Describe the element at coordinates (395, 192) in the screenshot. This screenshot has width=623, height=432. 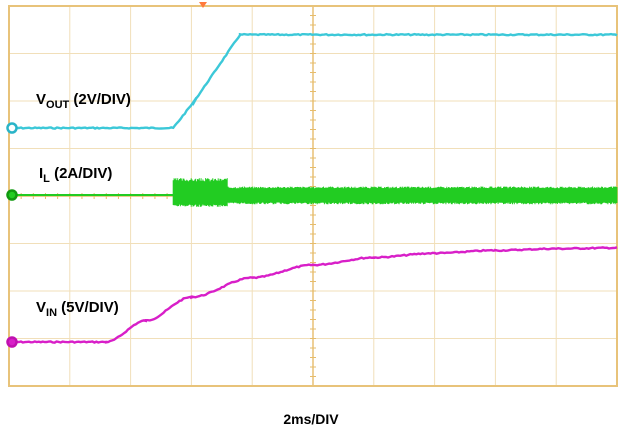
I see `il-trace-ripple` at that location.